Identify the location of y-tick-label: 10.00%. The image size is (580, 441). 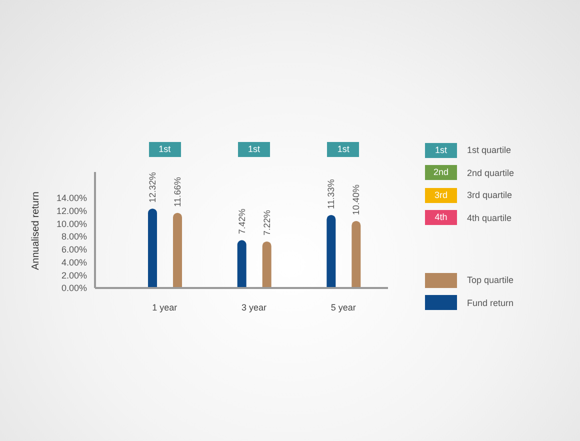
(71, 223).